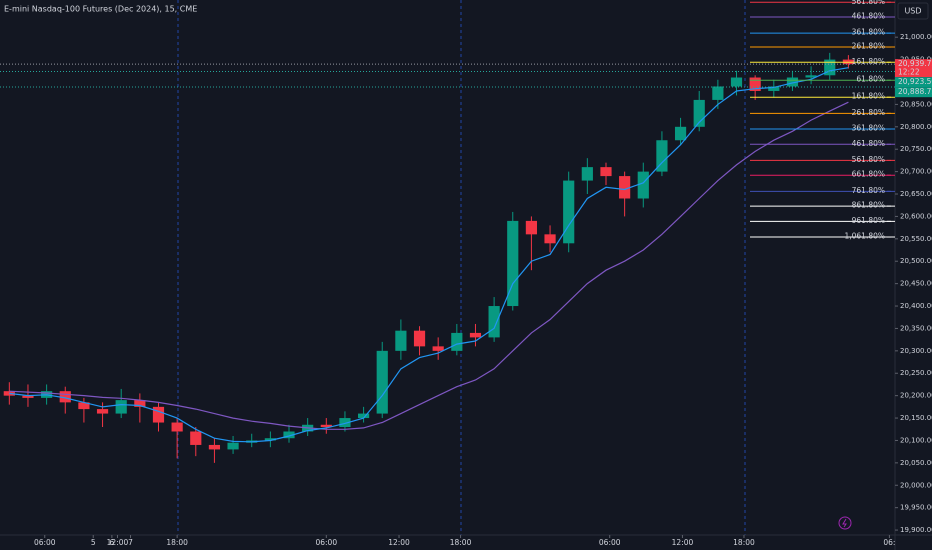  Describe the element at coordinates (916, 306) in the screenshot. I see `y-tick-label: 20,400.00` at that location.